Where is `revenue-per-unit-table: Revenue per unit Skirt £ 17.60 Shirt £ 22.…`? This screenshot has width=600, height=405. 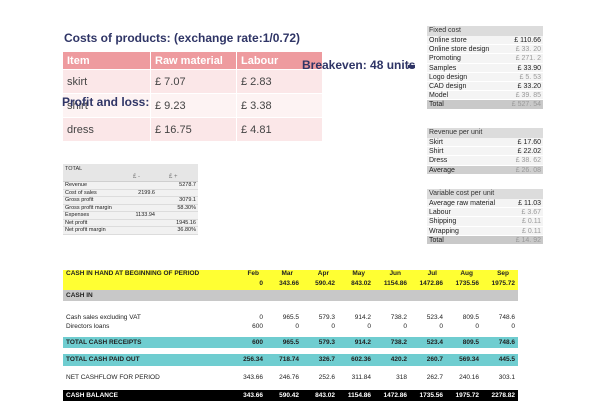 revenue-per-unit-table: Revenue per unit Skirt £ 17.60 Shirt £ 22.… is located at coordinates (485, 151).